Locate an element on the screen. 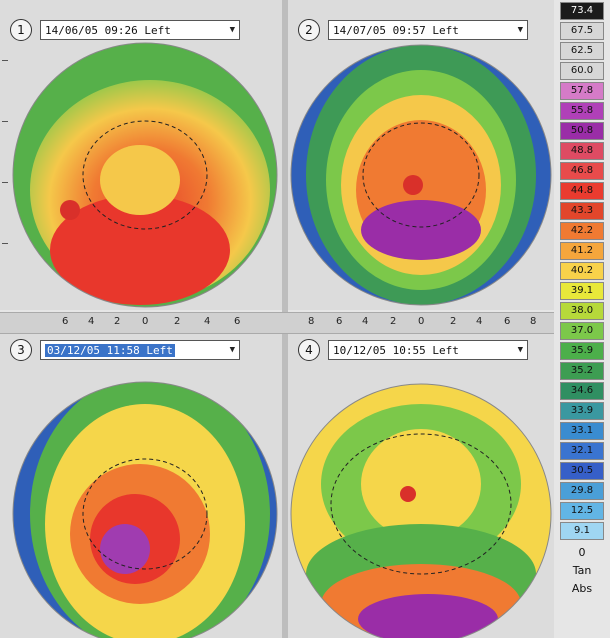 Image resolution: width=610 pixels, height=638 pixels. panel-number-badge: 1 is located at coordinates (21, 30).